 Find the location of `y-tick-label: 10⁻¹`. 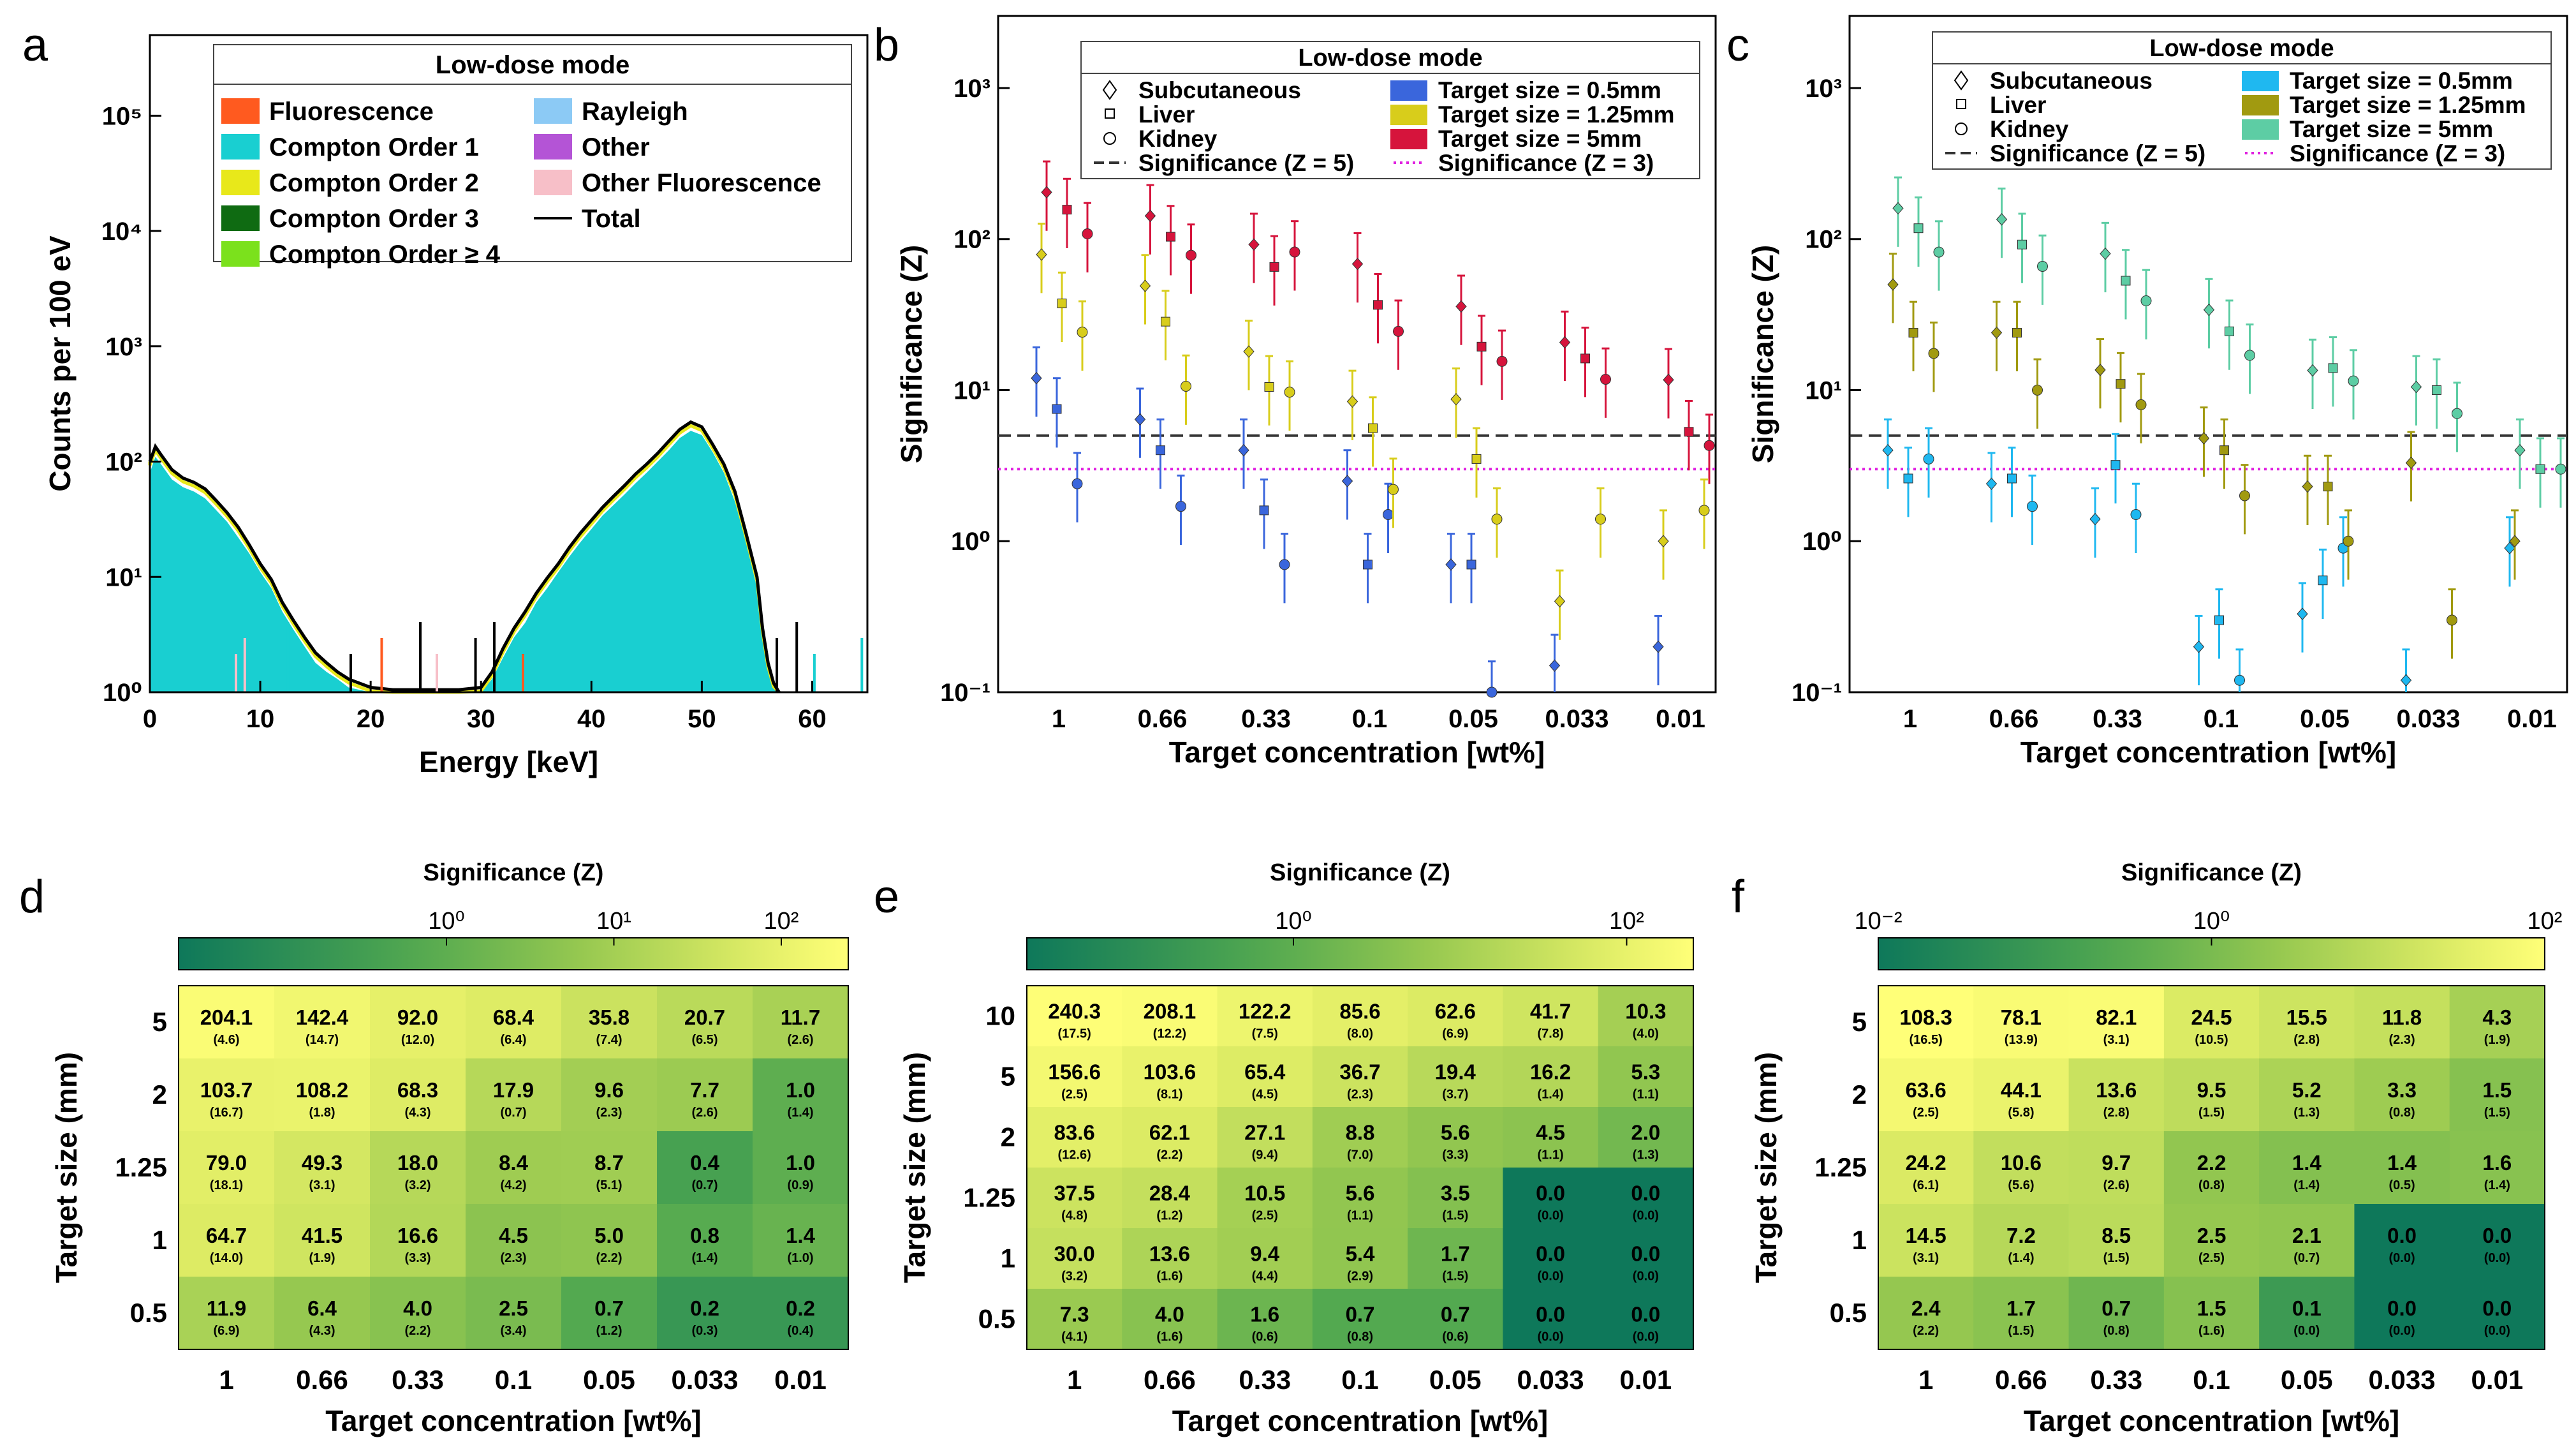

y-tick-label: 10⁻¹ is located at coordinates (1817, 693).